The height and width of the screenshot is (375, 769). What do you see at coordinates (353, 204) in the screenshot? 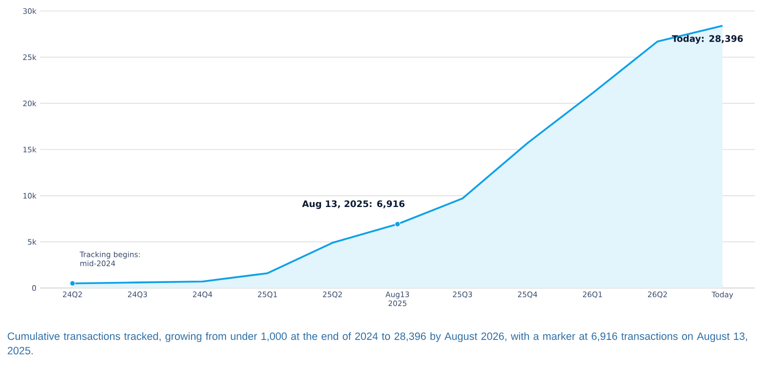
I see `annotation: Aug 13, 2025: 6,916` at bounding box center [353, 204].